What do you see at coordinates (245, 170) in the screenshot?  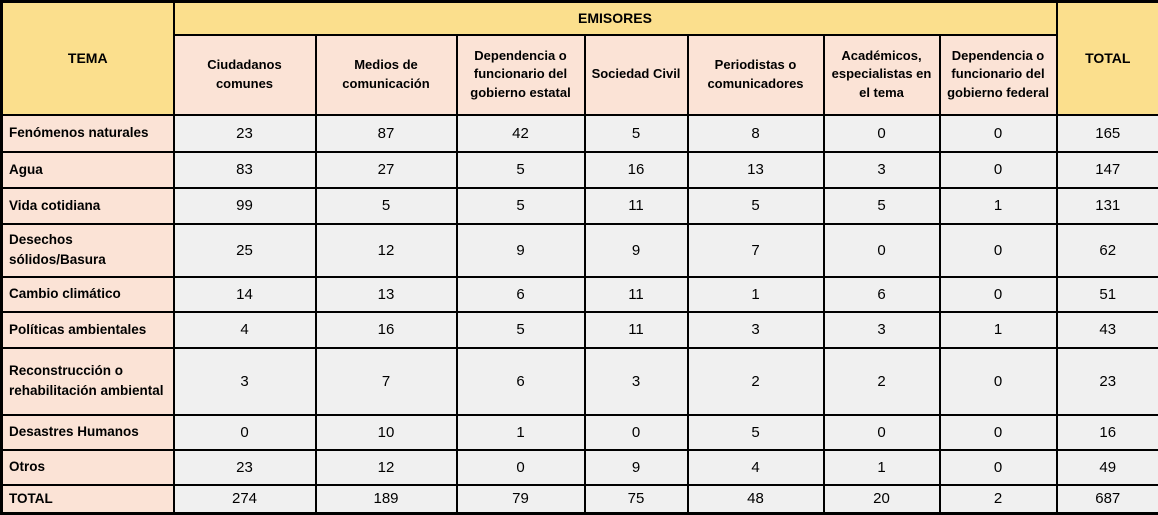 I see `value-cell: 83` at bounding box center [245, 170].